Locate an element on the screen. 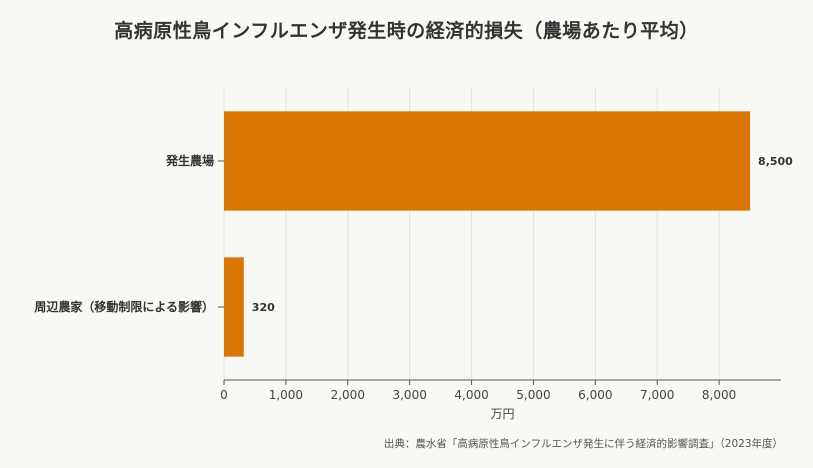 The height and width of the screenshot is (468, 813). x-tick-label: 1,000 is located at coordinates (286, 395).